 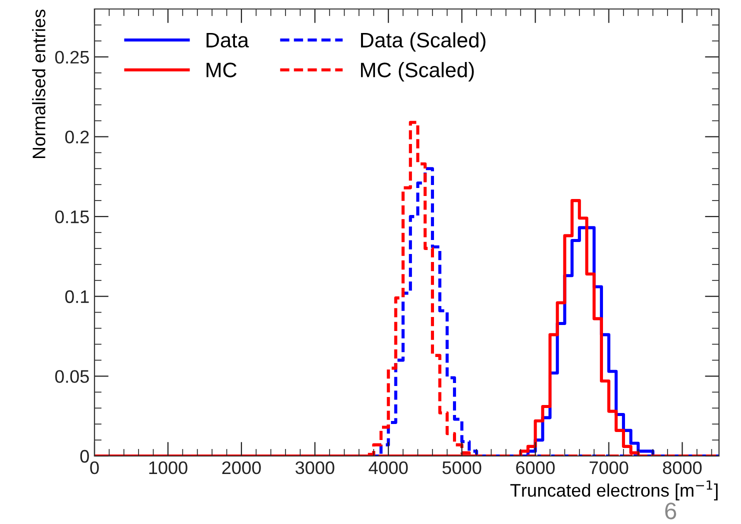 What do you see at coordinates (77, 297) in the screenshot?
I see `y-tick-label: 0.1` at bounding box center [77, 297].